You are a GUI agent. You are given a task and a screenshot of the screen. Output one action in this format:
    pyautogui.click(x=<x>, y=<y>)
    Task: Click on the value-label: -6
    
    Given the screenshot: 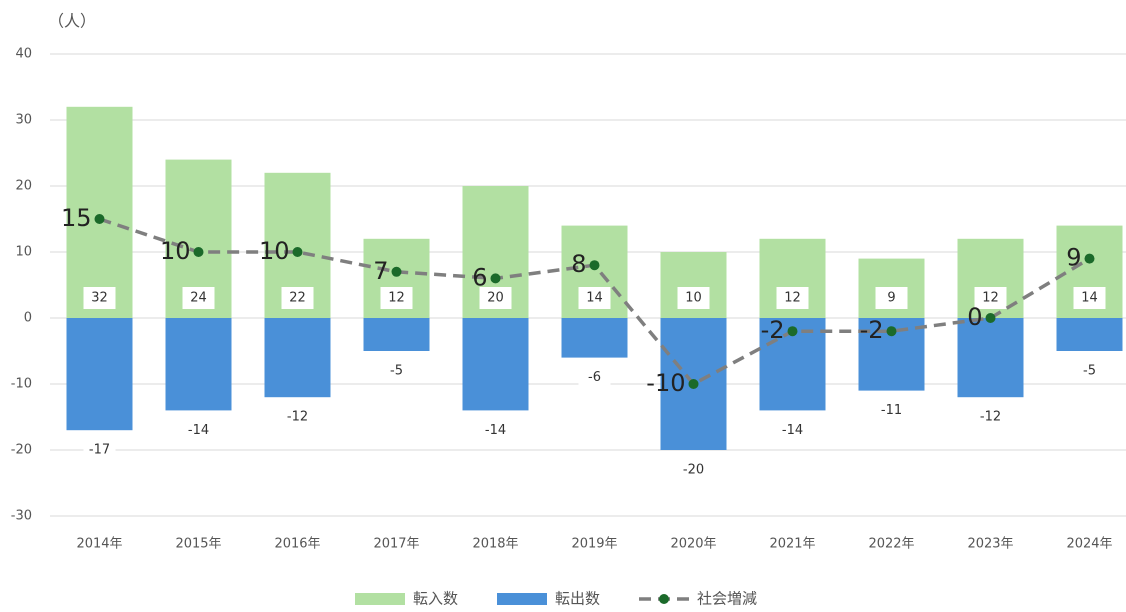 What is the action you would take?
    pyautogui.click(x=594, y=377)
    